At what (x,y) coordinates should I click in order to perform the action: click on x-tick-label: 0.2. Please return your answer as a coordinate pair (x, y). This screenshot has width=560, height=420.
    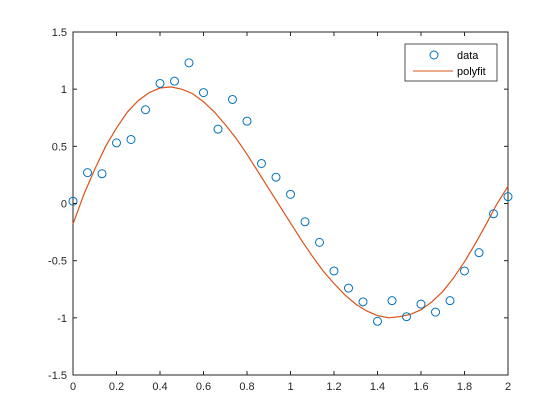
    Looking at the image, I should click on (116, 387).